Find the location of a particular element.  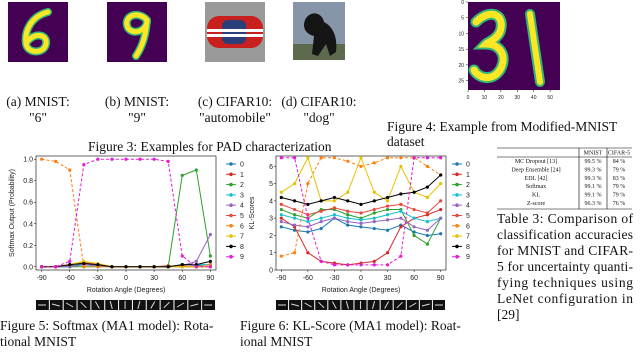

figure-caption: Figure 5: Softmax (MA1 model): Rota- is located at coordinates (107, 325).